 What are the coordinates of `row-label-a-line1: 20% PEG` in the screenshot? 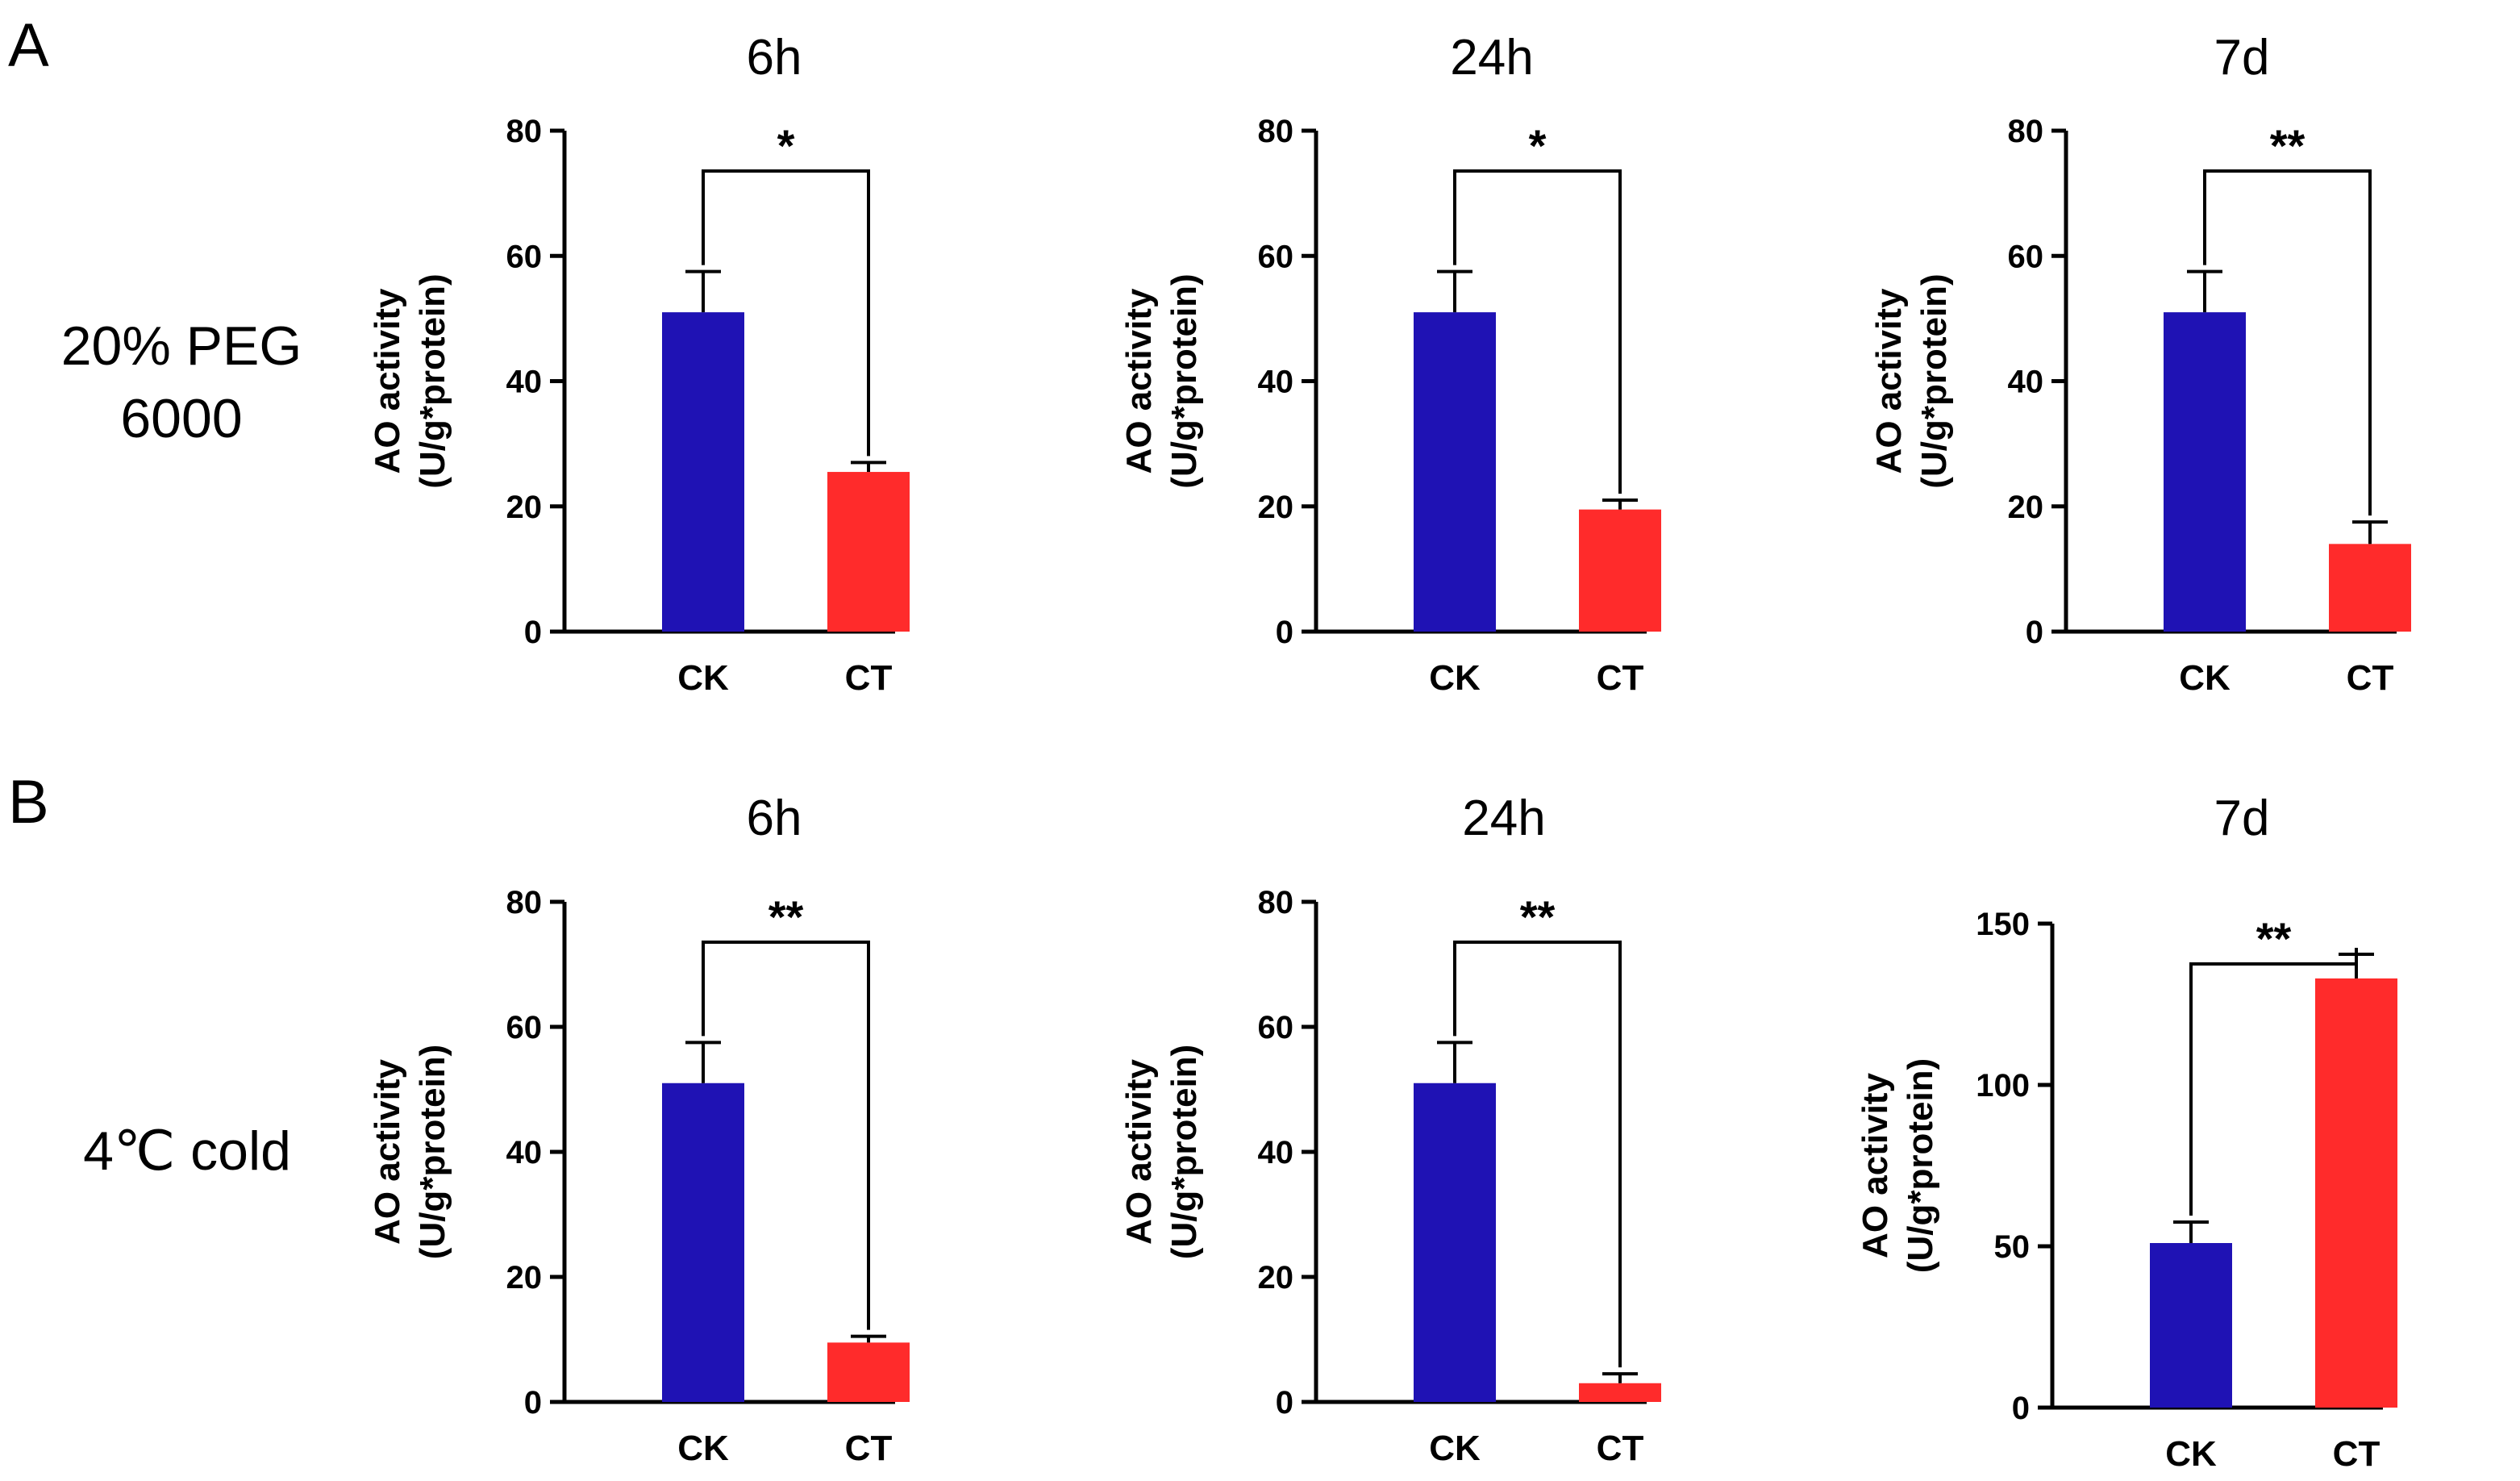 It's located at (181, 346).